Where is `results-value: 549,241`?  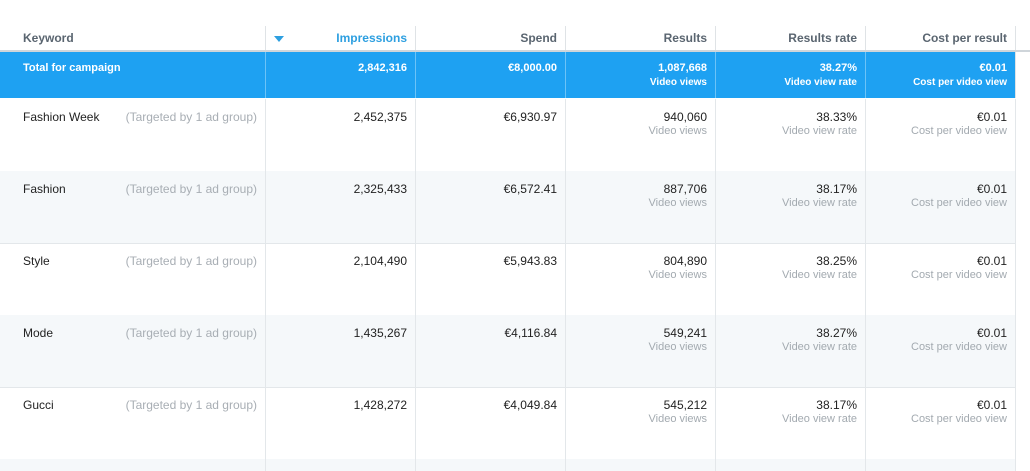 results-value: 549,241 is located at coordinates (685, 333).